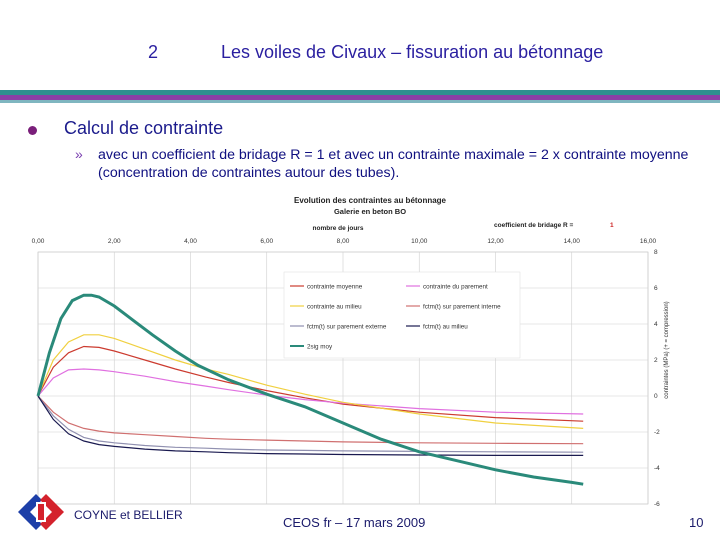 This screenshot has width=720, height=540. Describe the element at coordinates (533, 225) in the screenshot. I see `coefficient-label: coefficient de bridage R =` at that location.